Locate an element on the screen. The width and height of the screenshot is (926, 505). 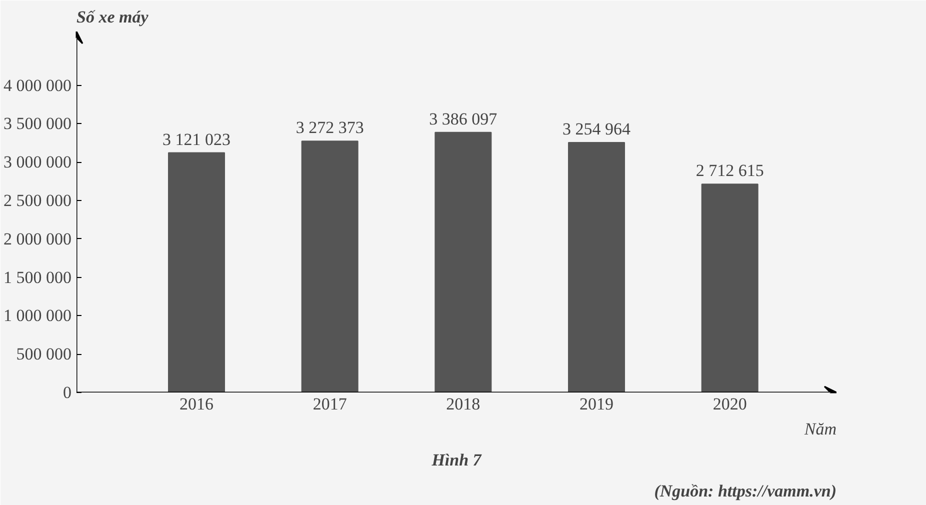
x-tick-label: 2020 is located at coordinates (729, 404).